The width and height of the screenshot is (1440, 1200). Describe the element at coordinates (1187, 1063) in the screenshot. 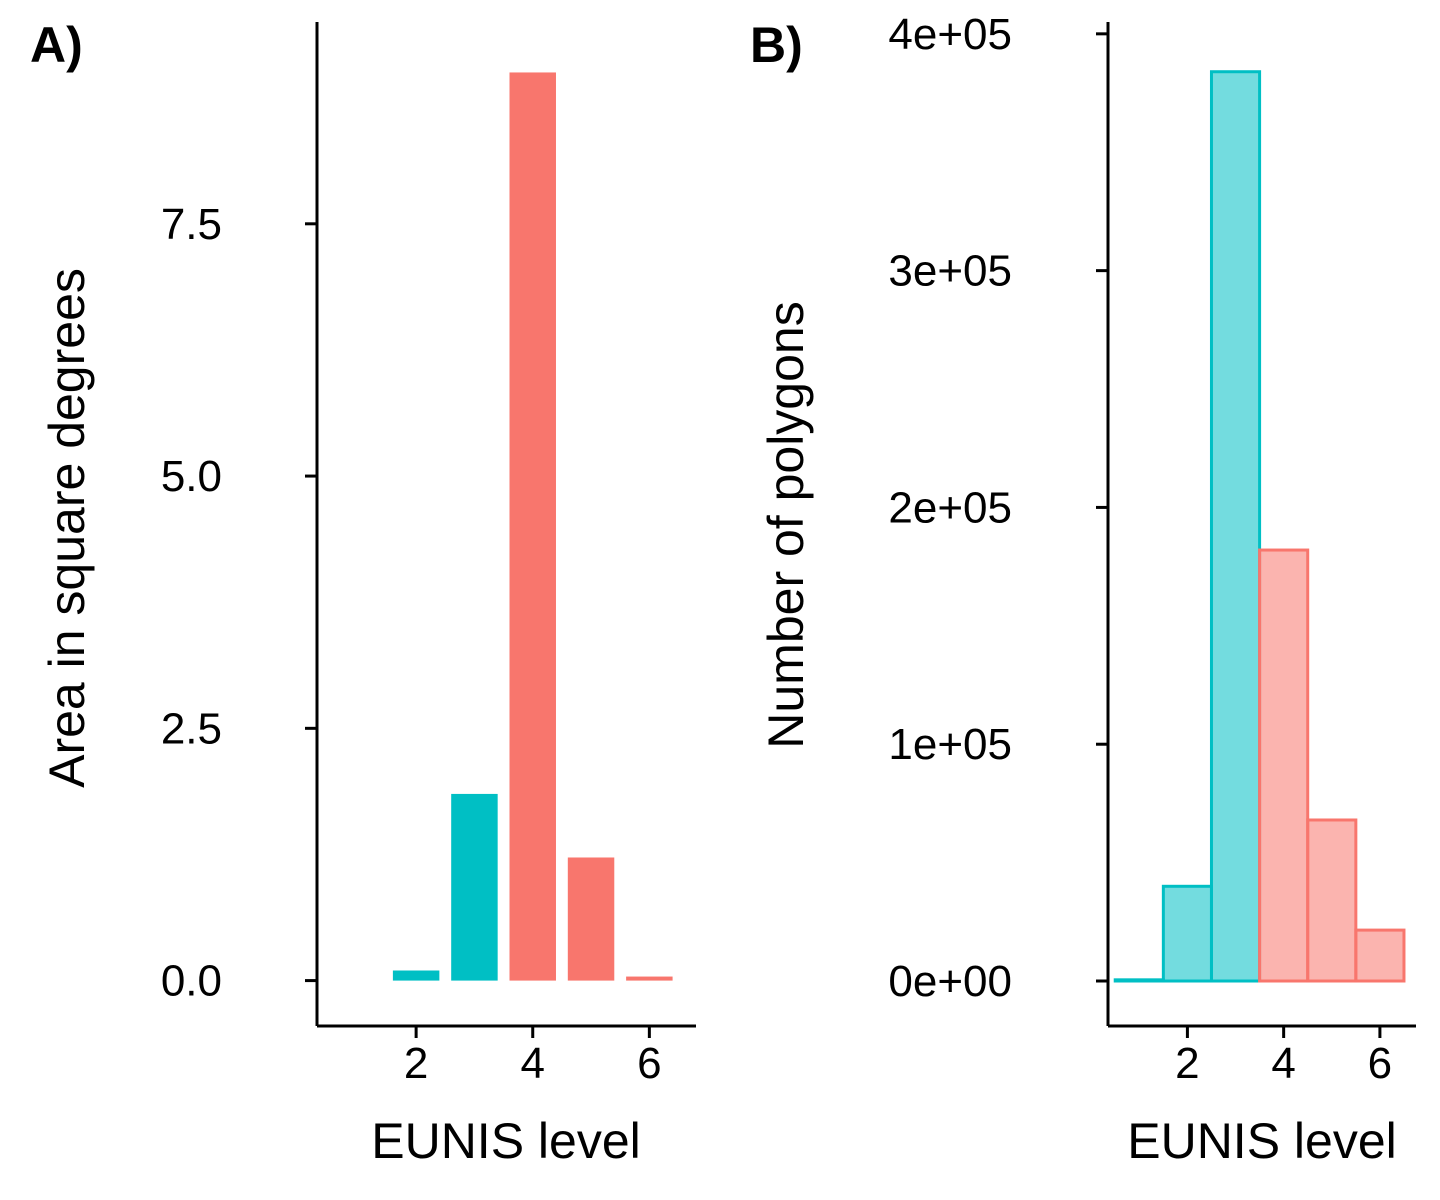

I see `panel-b-x-tick-label: 2` at that location.